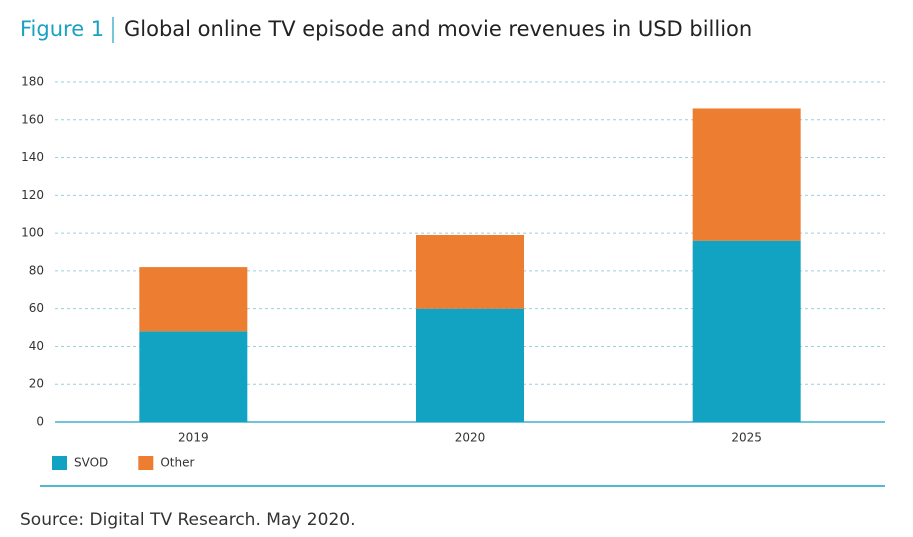  What do you see at coordinates (32, 195) in the screenshot?
I see `y-tick-label: 120` at bounding box center [32, 195].